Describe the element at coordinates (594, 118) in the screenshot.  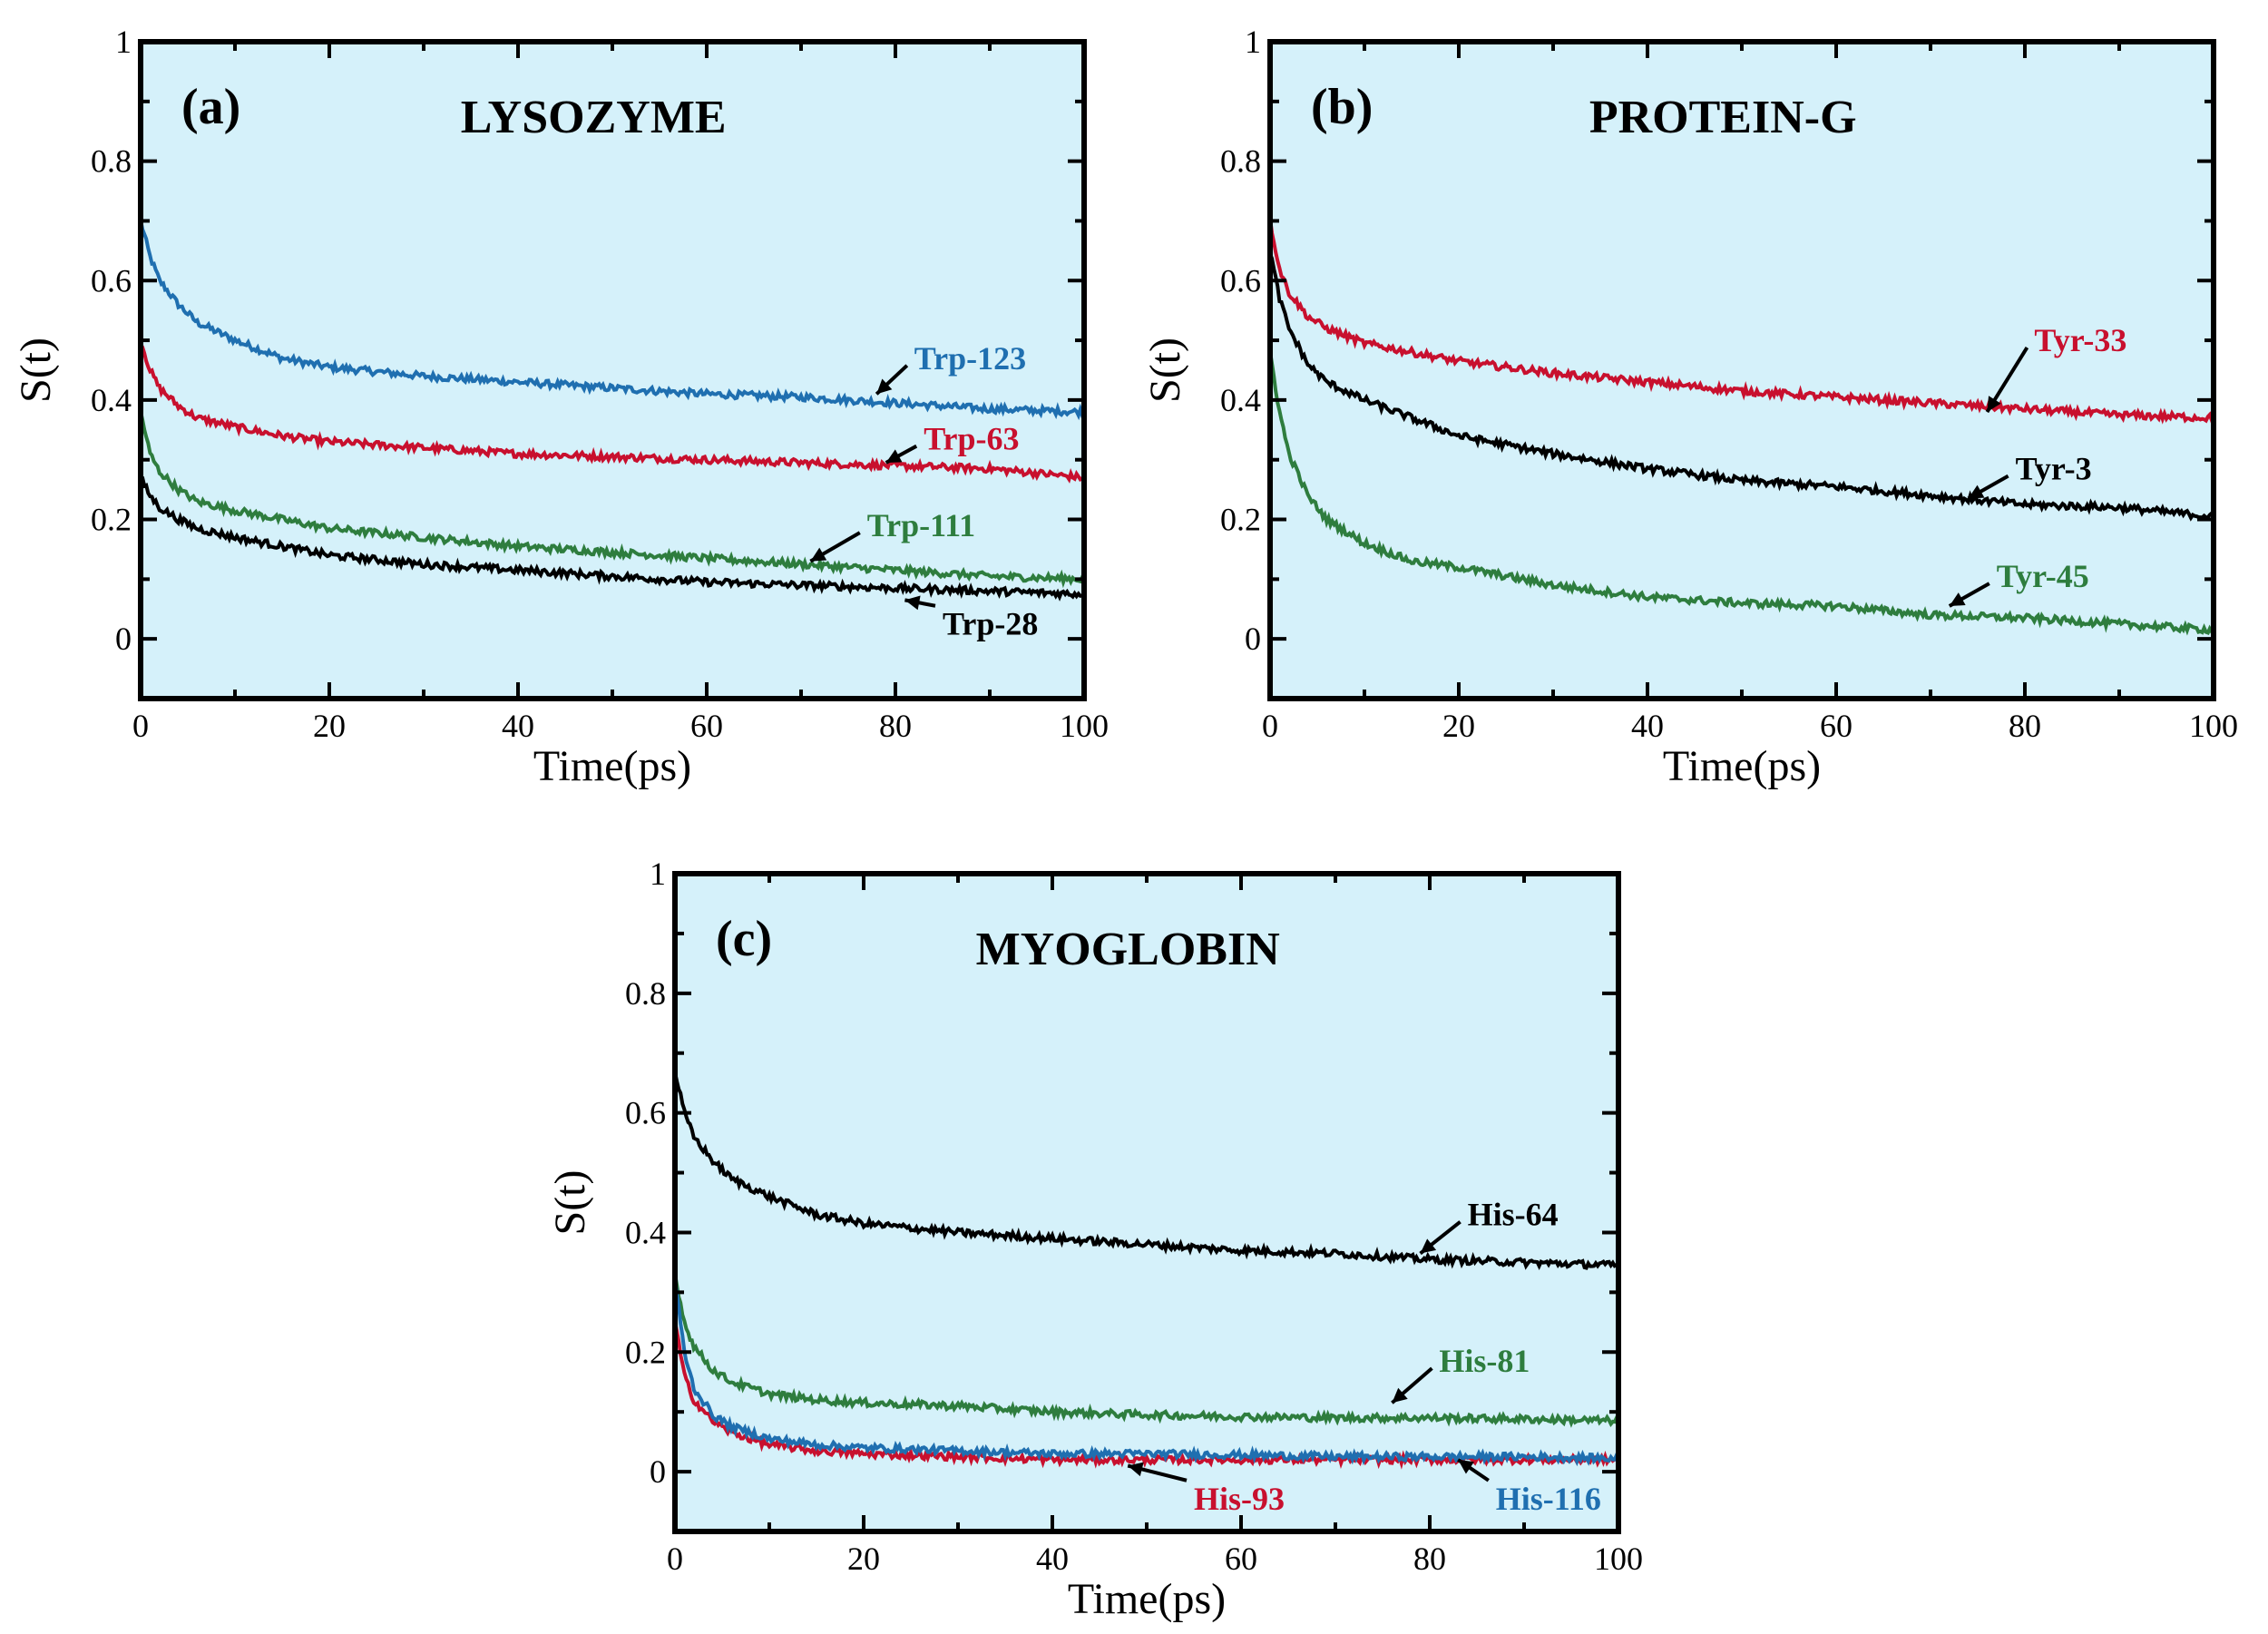
I see `panel-title: LYSOZYME` at that location.